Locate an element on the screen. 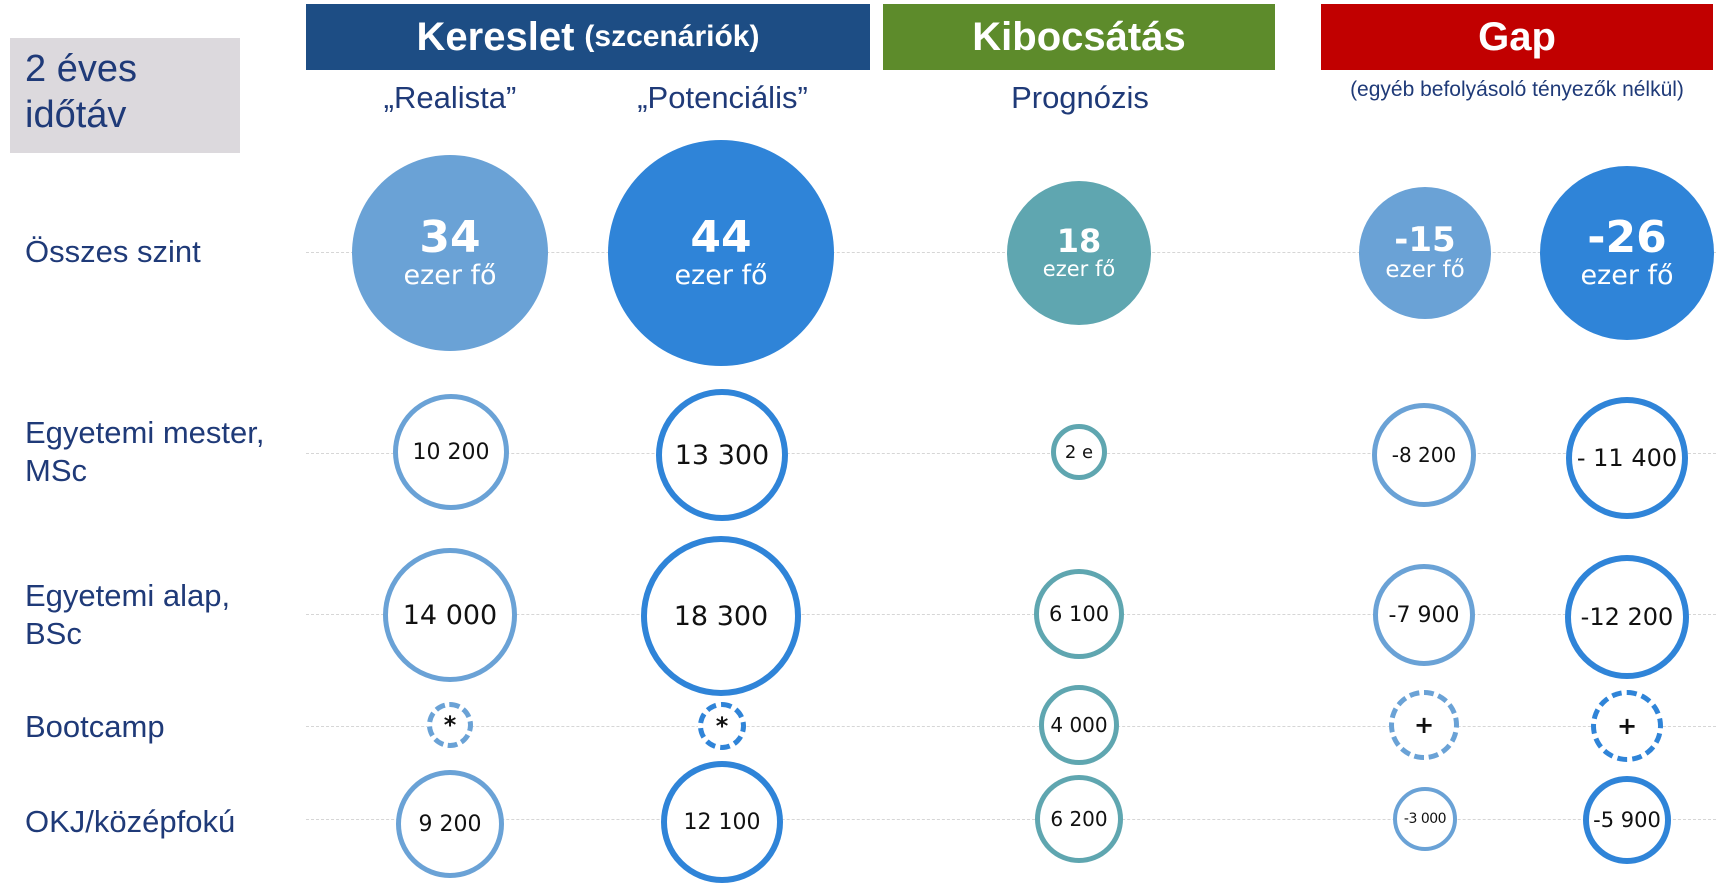 This screenshot has width=1723, height=883. bubble-bootcamp-gap-realistic: + is located at coordinates (1424, 725).